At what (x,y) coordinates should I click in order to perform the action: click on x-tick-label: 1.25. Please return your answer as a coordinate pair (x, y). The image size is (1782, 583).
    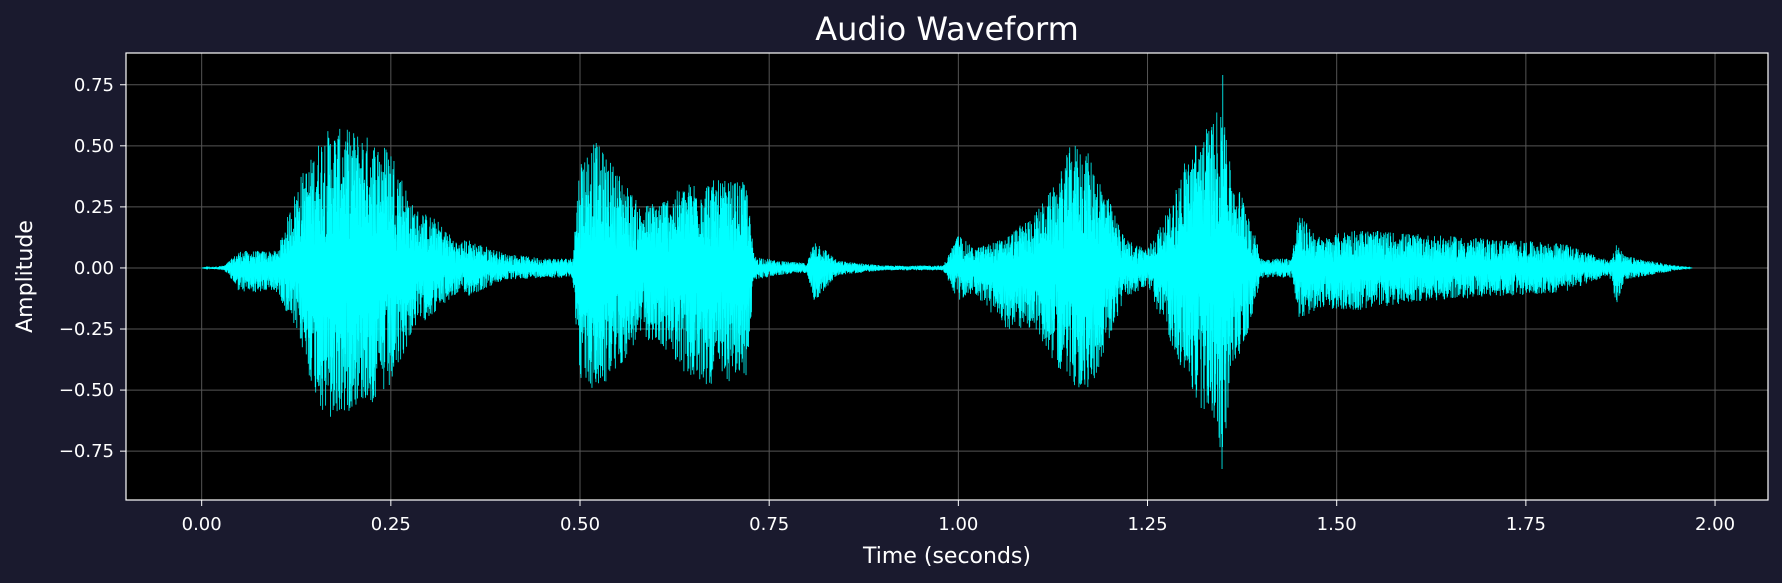
    Looking at the image, I should click on (1147, 524).